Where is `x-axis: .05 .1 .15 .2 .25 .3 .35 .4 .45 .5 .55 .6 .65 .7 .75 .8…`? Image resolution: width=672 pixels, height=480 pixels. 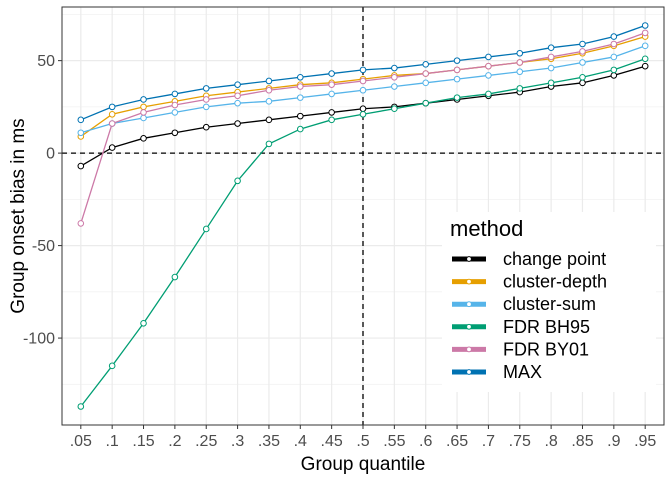 x-axis: .05 .1 .15 .2 .25 .3 .35 .4 .45 .5 .55 .6 .65 .7 .75 .8… is located at coordinates (363, 437).